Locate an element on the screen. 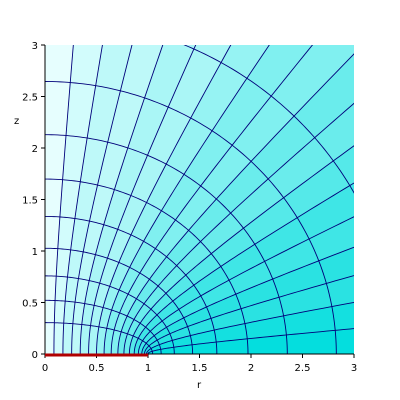 The height and width of the screenshot is (400, 400). y-tick-label: 2.5 is located at coordinates (30, 98).